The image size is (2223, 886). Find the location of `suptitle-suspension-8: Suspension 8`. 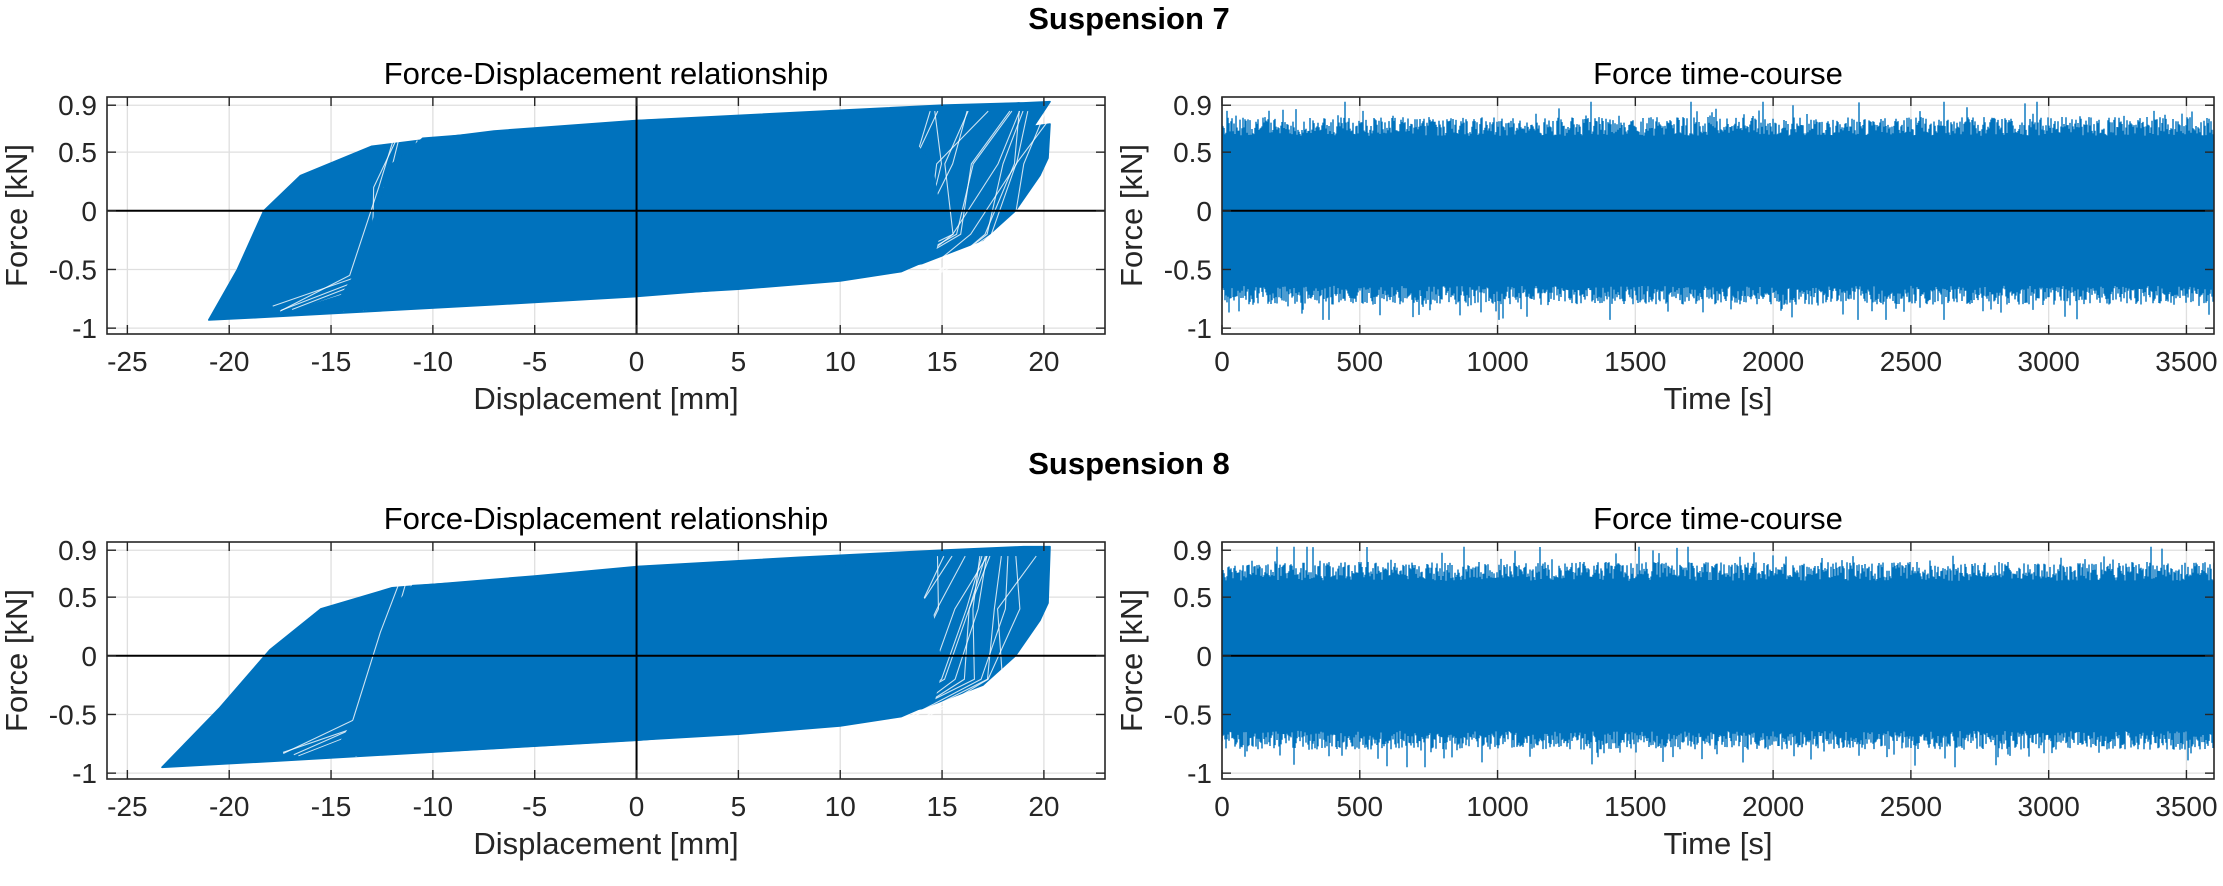

suptitle-suspension-8: Suspension 8 is located at coordinates (1129, 463).